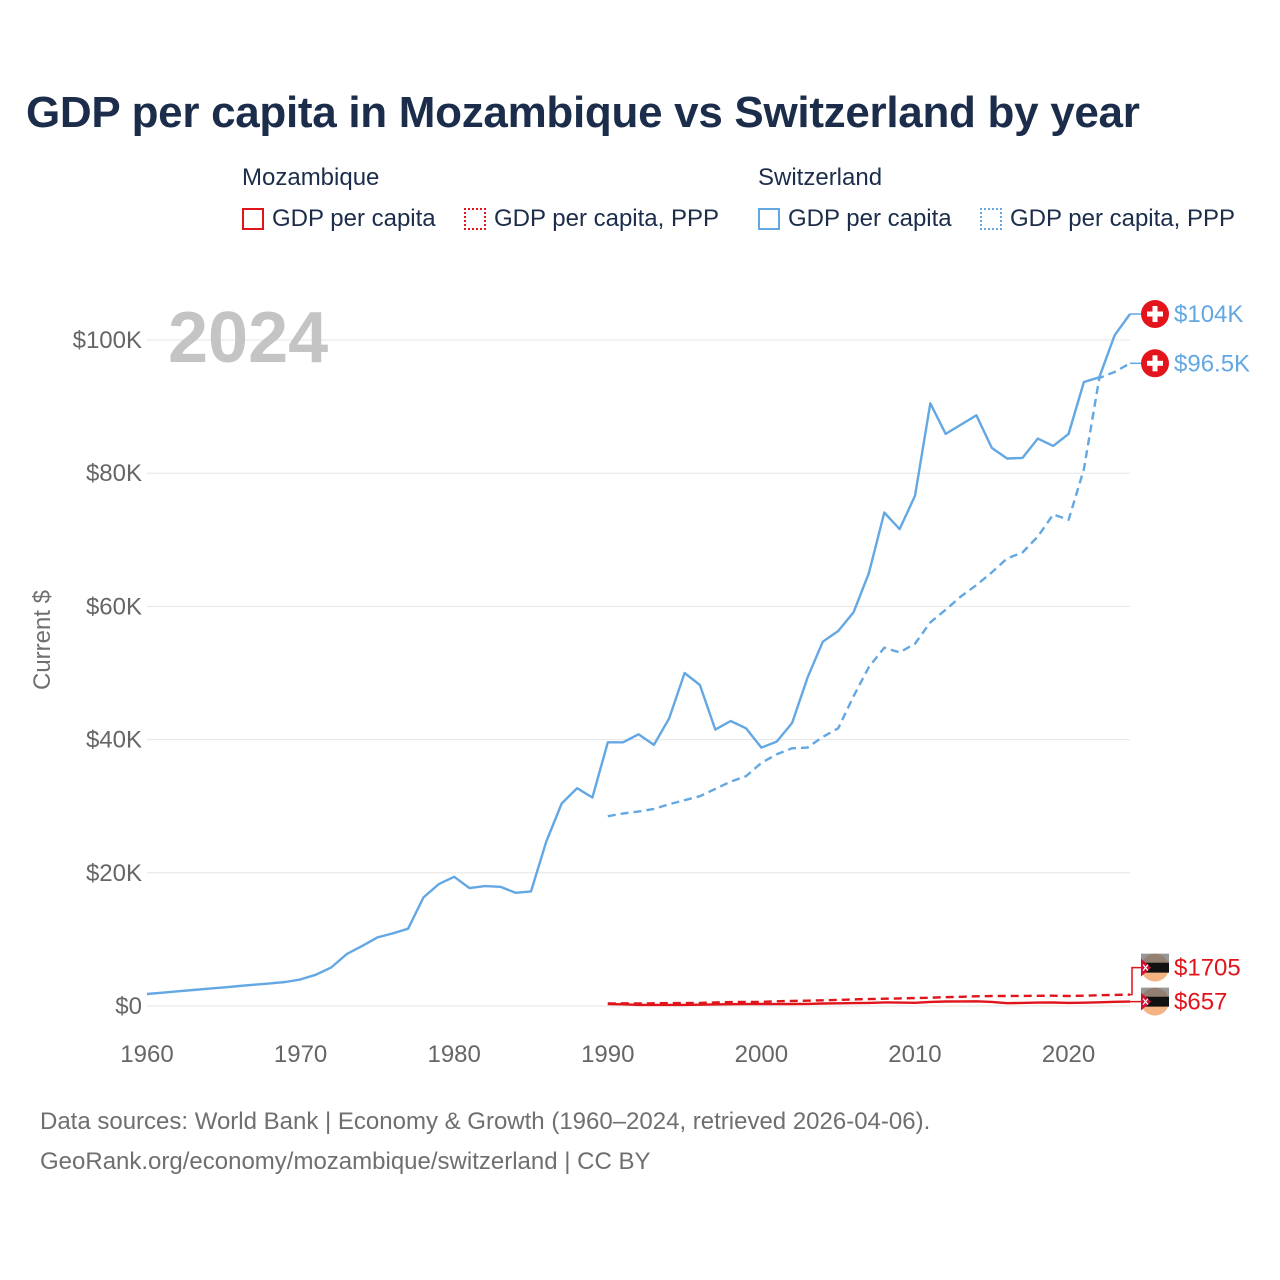  I want to click on series-end-marker: $96.5K, so click(1190, 363).